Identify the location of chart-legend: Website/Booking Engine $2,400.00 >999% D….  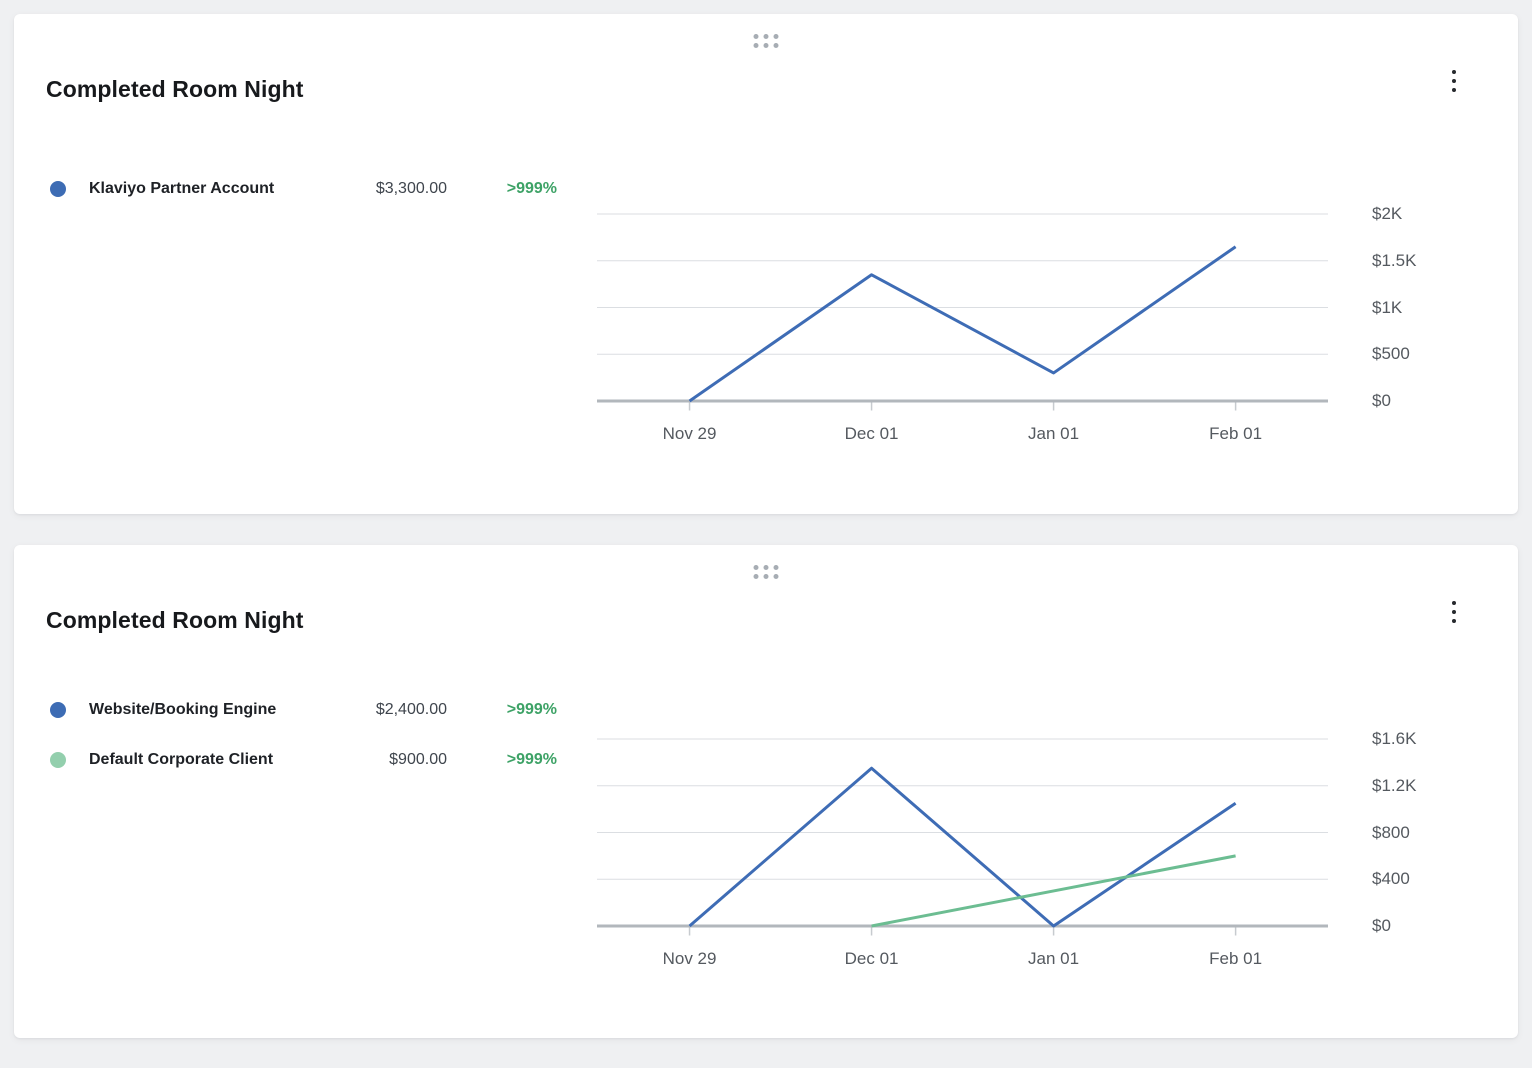
(315, 747).